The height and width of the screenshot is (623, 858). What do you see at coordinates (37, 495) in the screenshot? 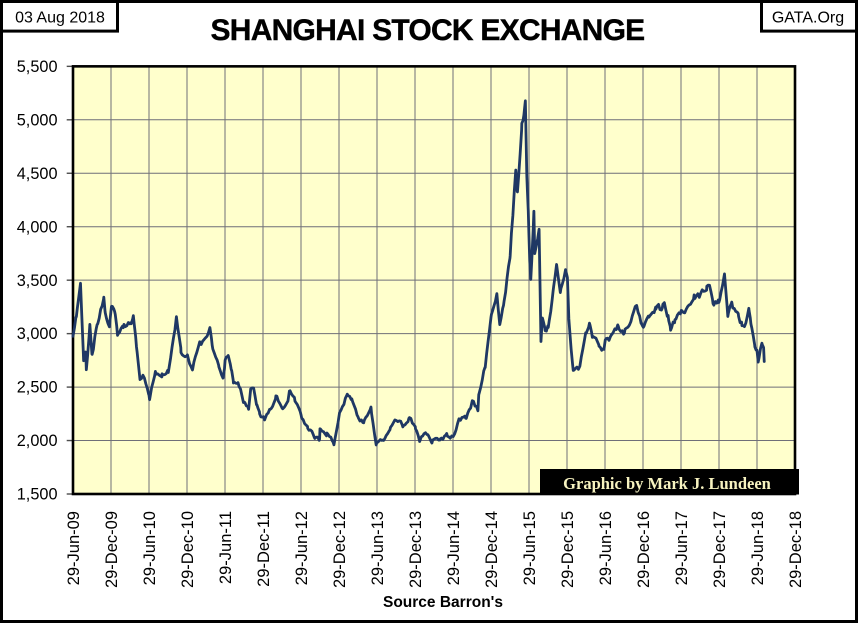
I see `svg-text: 1,500` at bounding box center [37, 495].